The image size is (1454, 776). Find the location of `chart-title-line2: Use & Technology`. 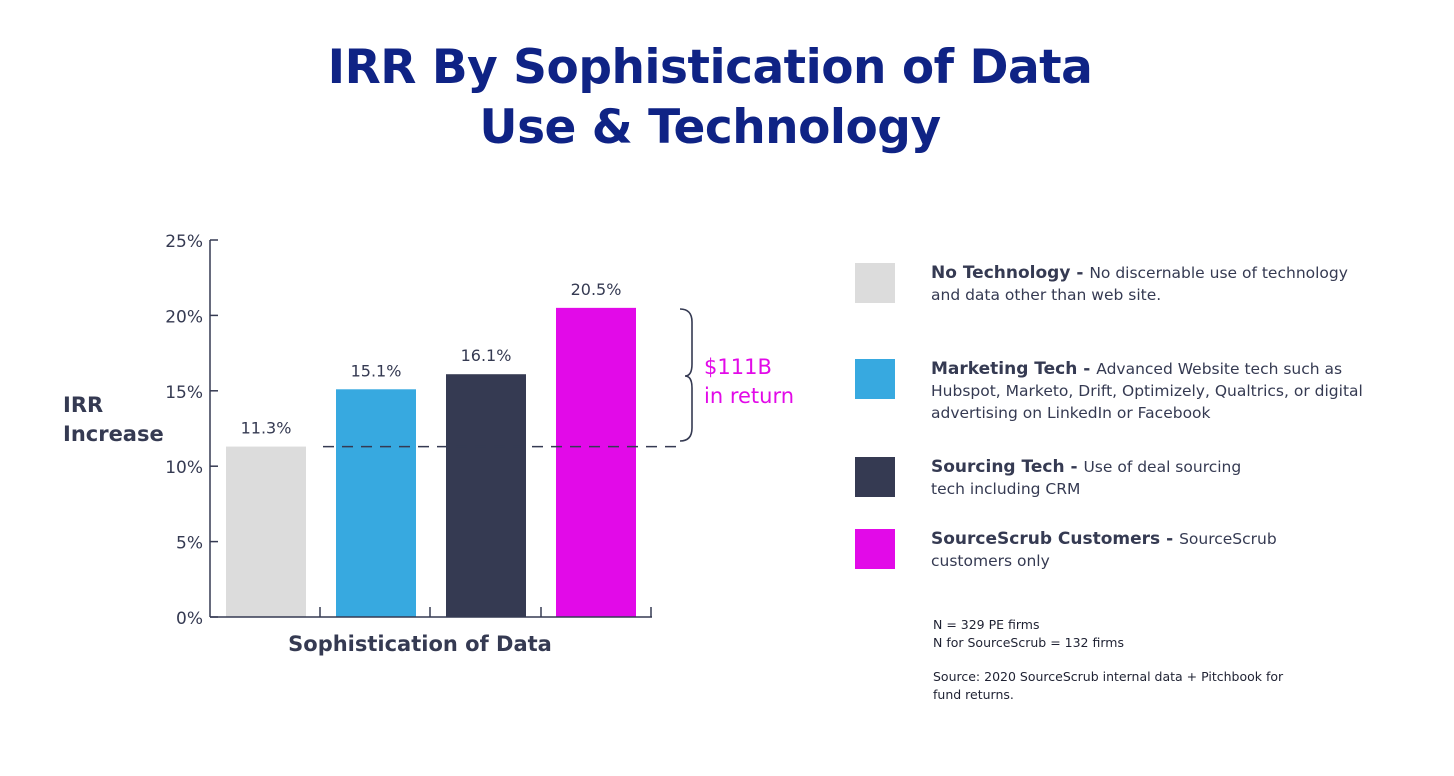

chart-title-line2: Use & Technology is located at coordinates (710, 127).